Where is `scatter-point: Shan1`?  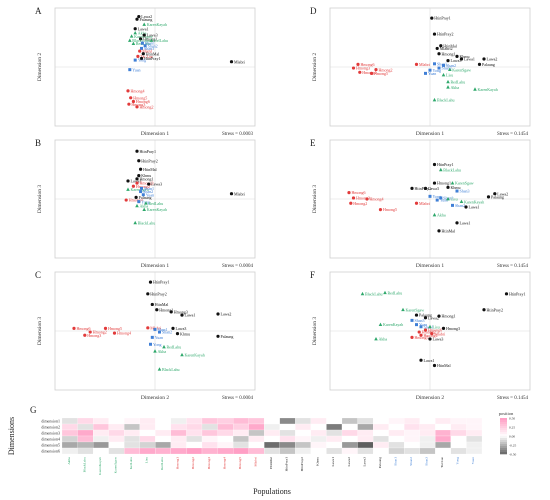 scatter-point: Shan1 is located at coordinates (147, 188).